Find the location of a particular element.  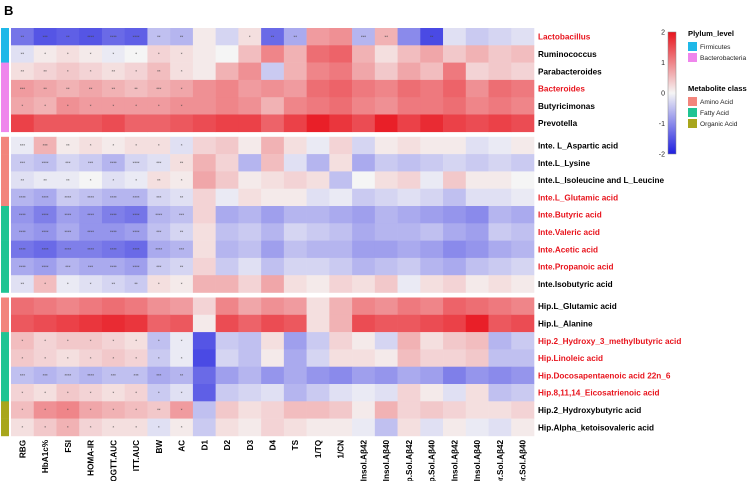

colorbar-tick: 2 is located at coordinates (663, 33).